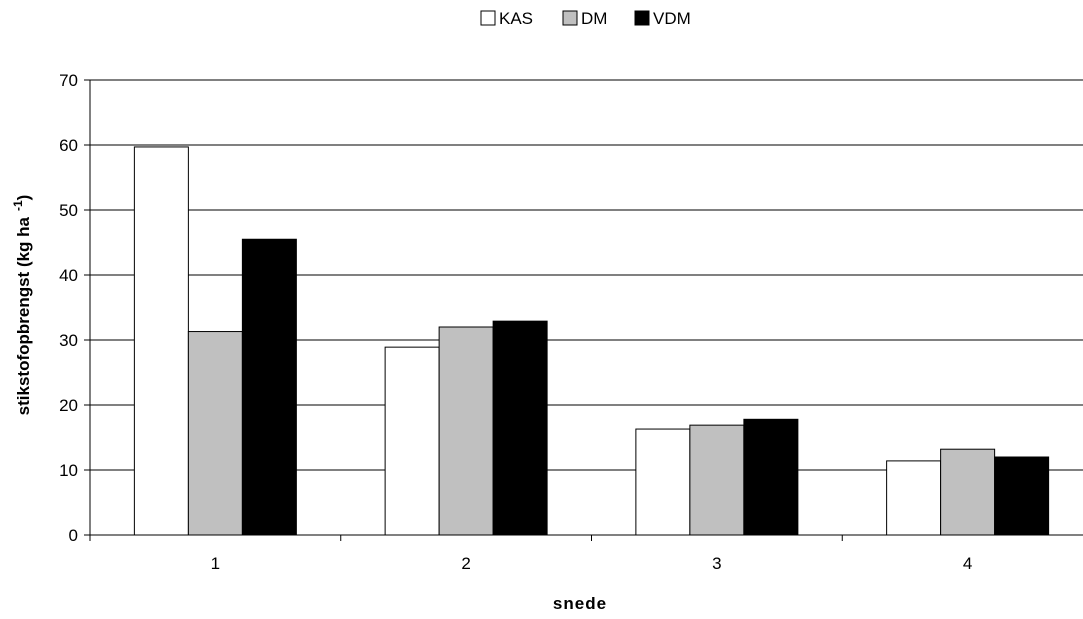 The width and height of the screenshot is (1083, 619). Describe the element at coordinates (73, 535) in the screenshot. I see `y-tick-label: 0` at that location.